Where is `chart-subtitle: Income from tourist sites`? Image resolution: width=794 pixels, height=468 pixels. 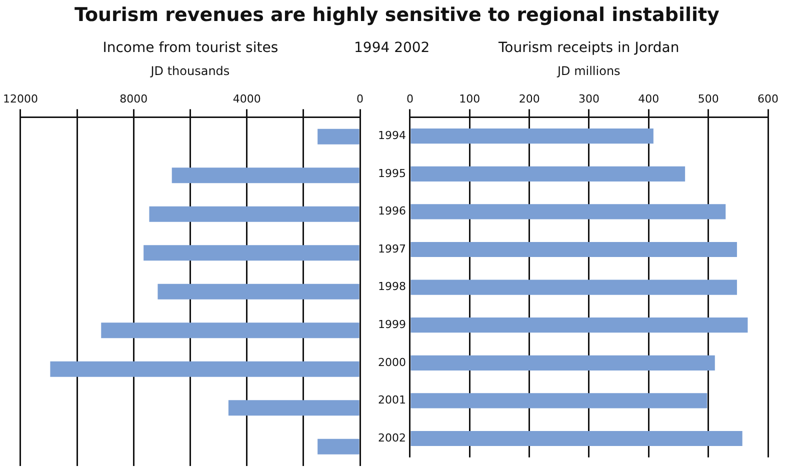
chart-subtitle: Income from tourist sites is located at coordinates (190, 48).